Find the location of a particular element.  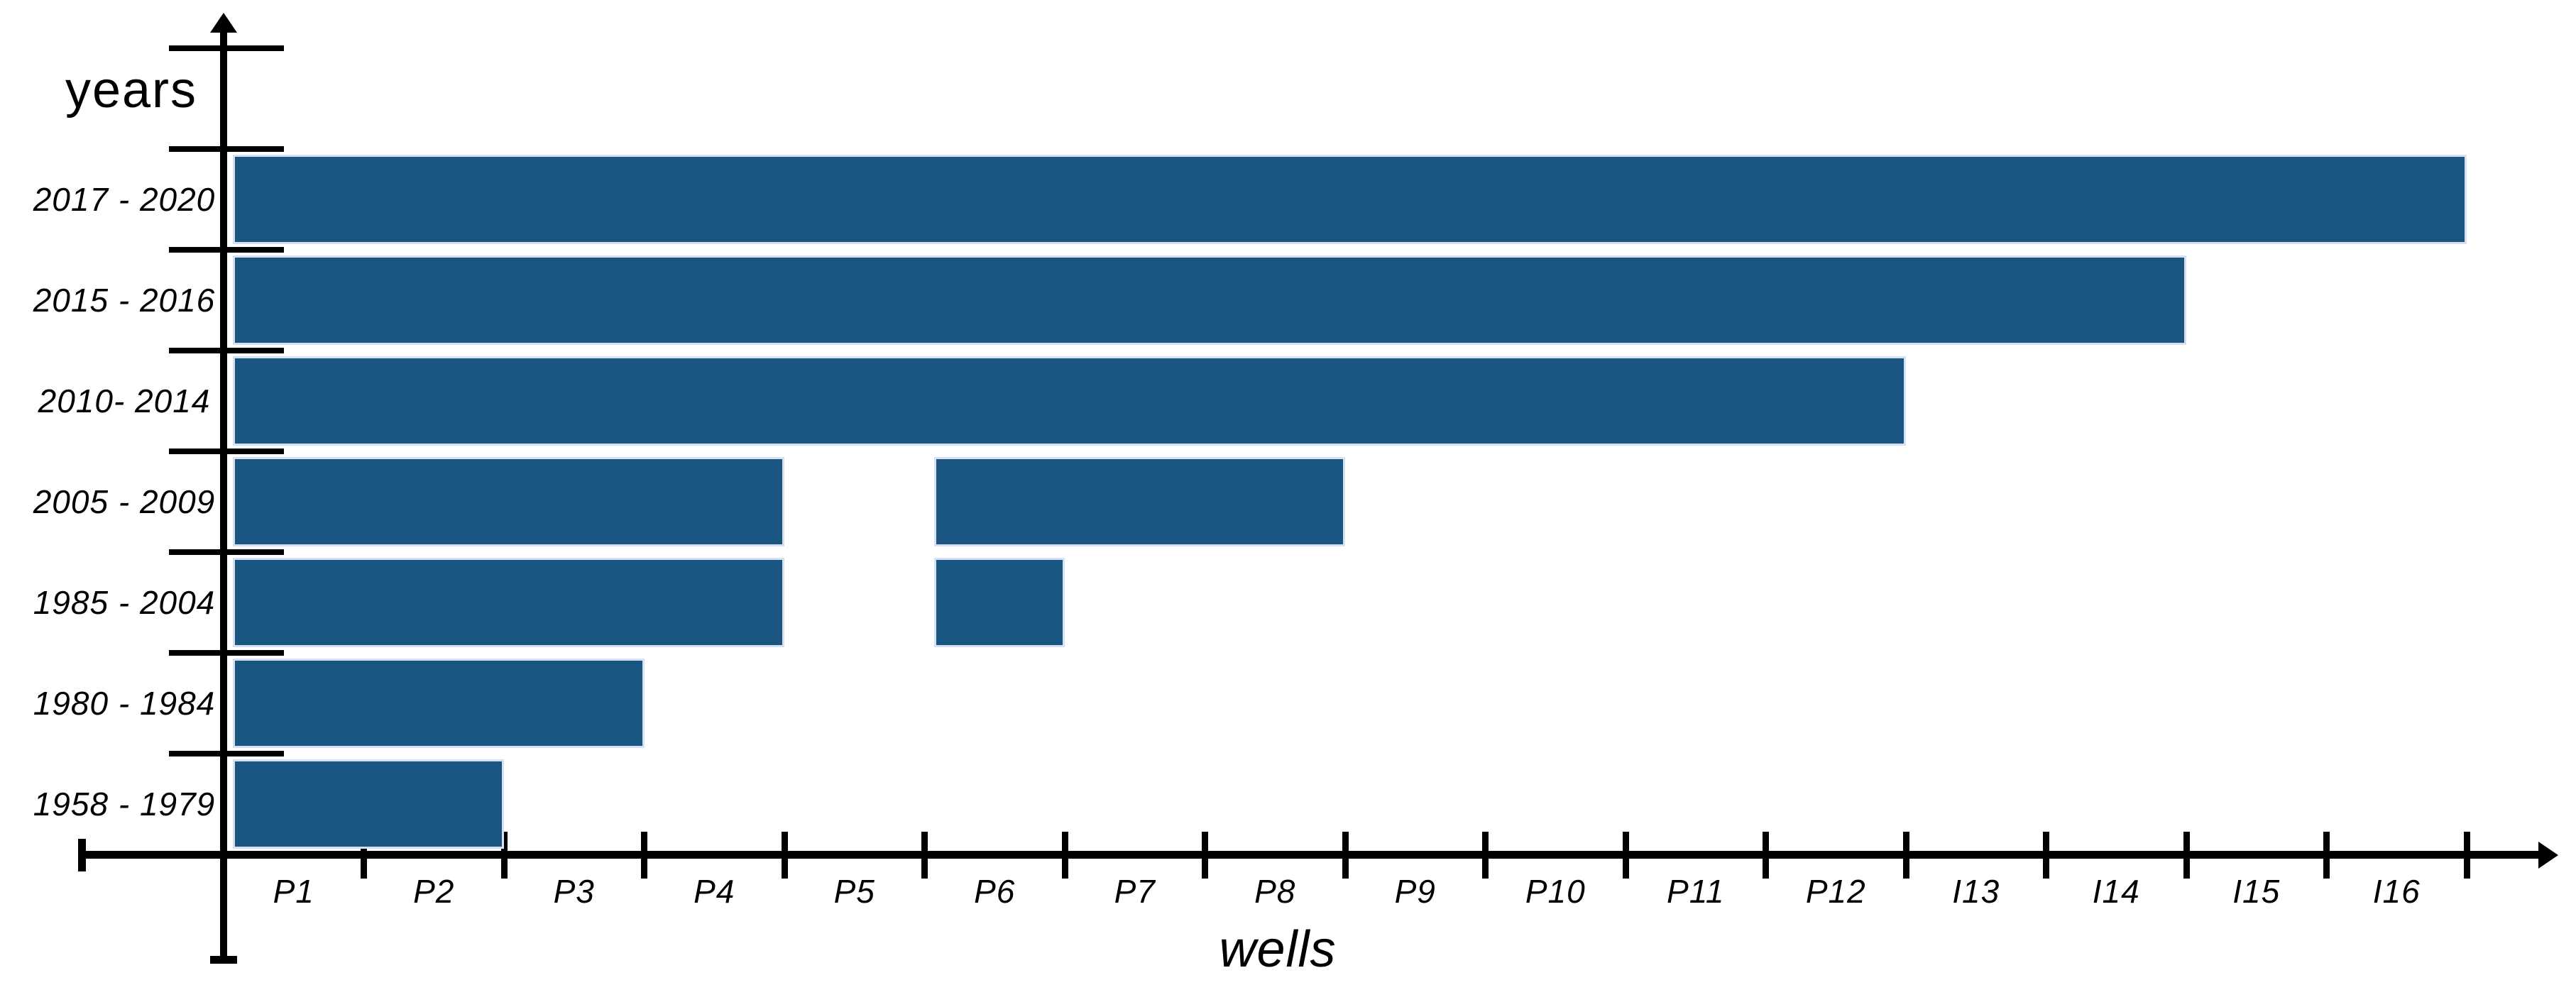

x-tick-label-p8: P8 is located at coordinates (1275, 891).